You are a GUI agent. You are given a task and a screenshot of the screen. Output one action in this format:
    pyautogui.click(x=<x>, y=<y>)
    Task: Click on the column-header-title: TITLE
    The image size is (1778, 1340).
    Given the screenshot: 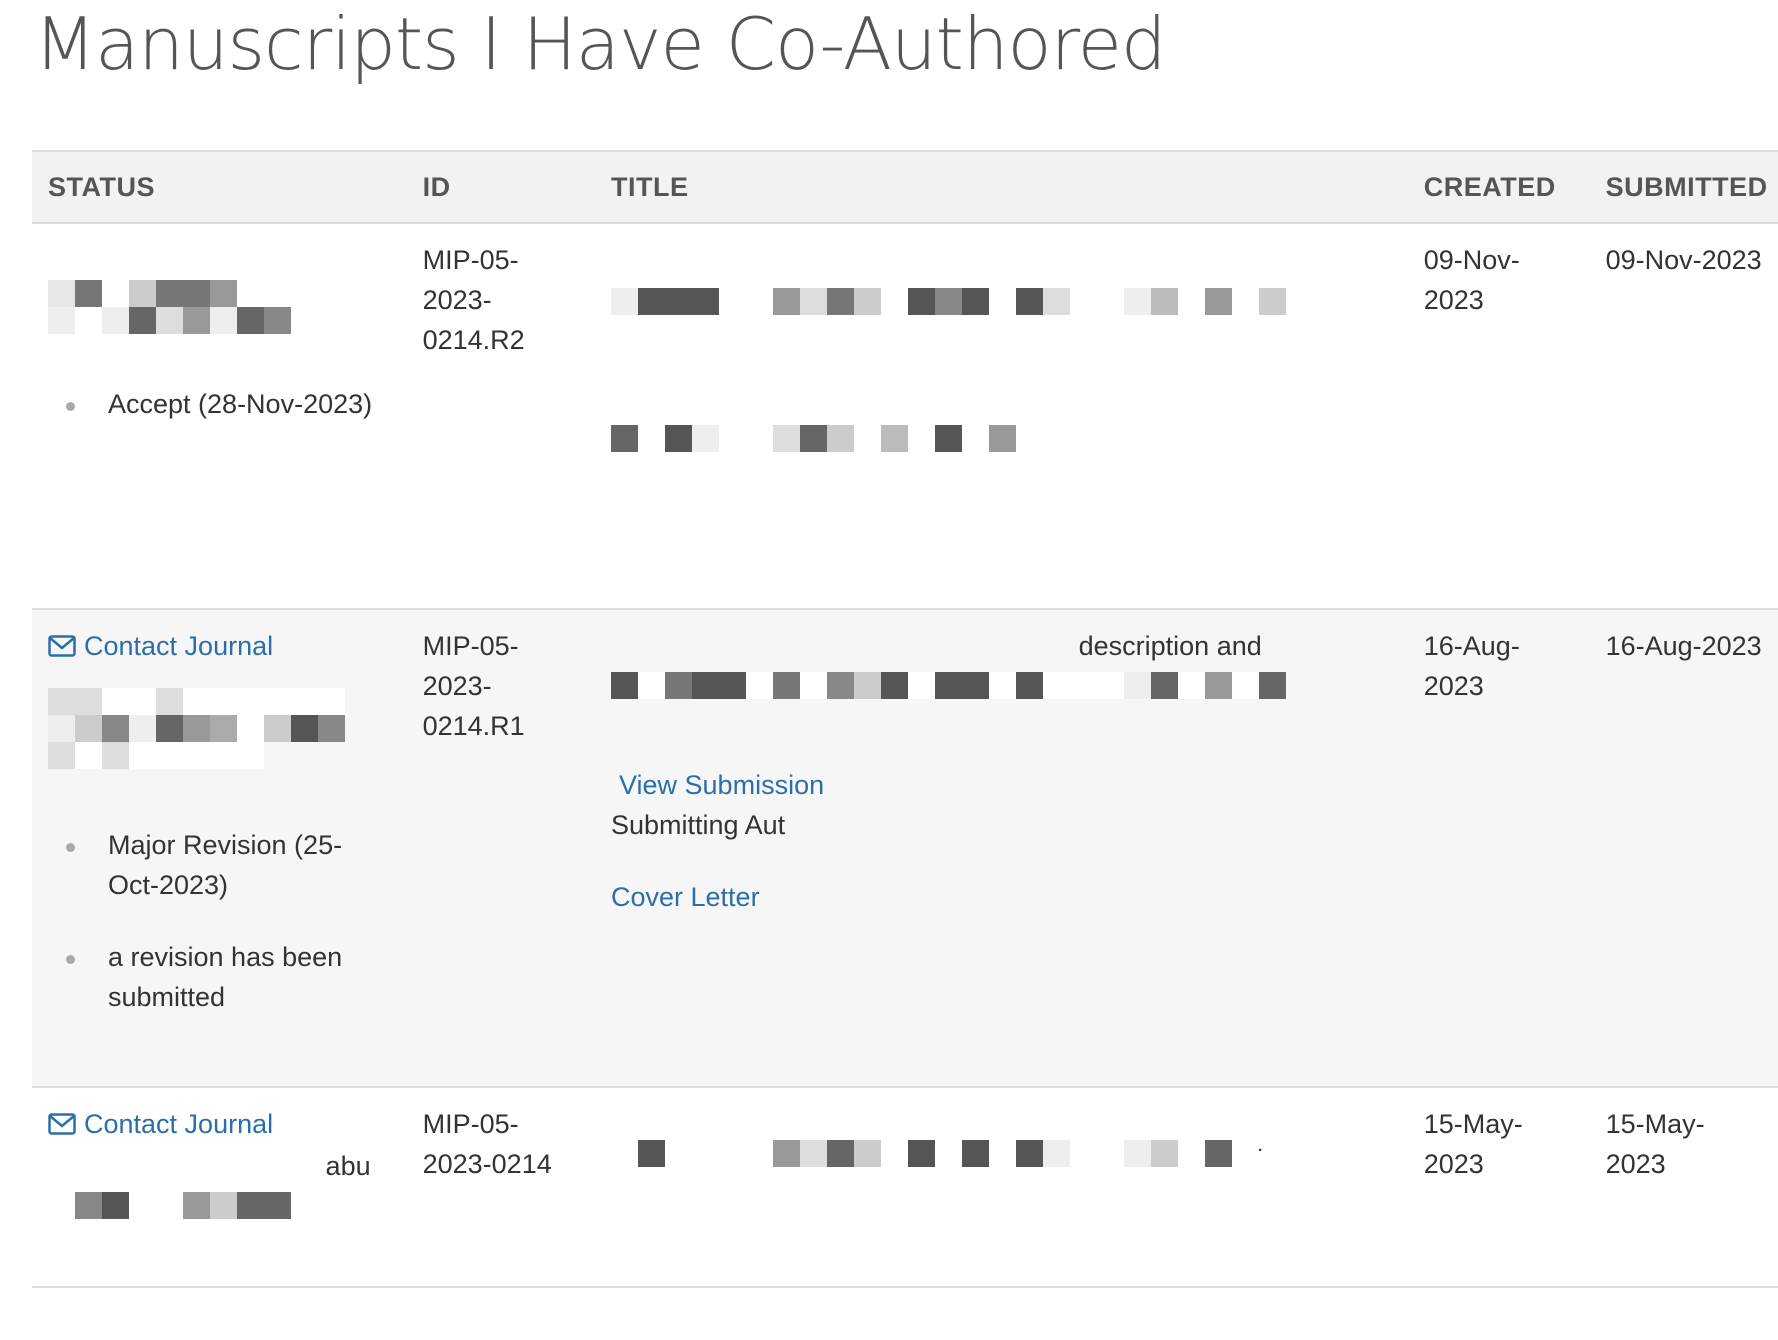 What is the action you would take?
    pyautogui.click(x=650, y=186)
    